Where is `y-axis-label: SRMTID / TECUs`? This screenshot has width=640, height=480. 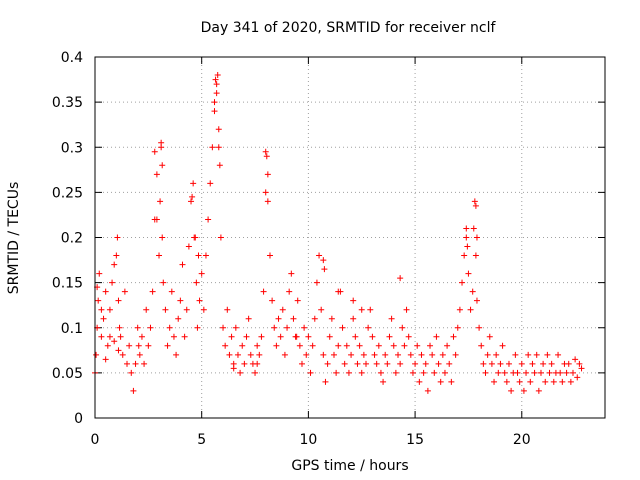
y-axis-label: SRMTID / TECUs is located at coordinates (14, 238).